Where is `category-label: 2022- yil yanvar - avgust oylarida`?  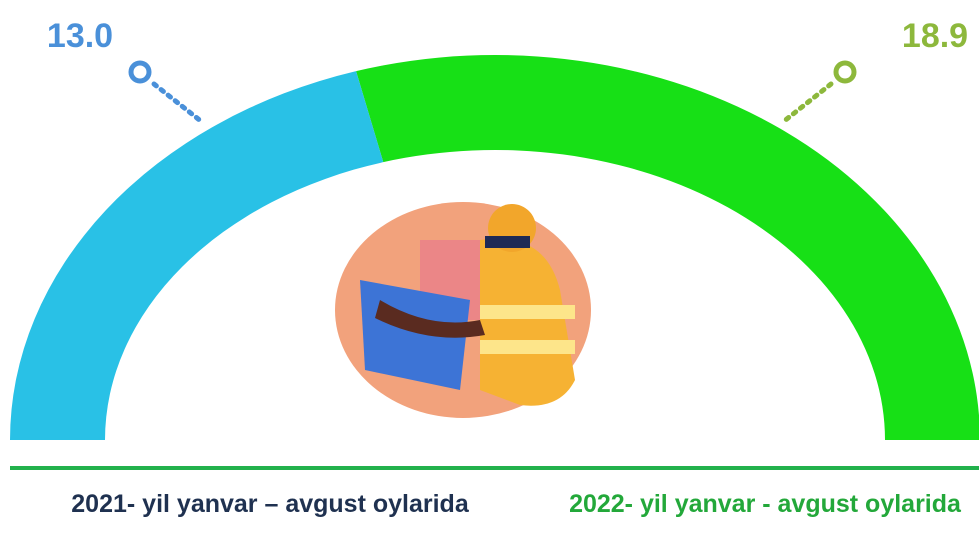
category-label: 2022- yil yanvar - avgust oylarida is located at coordinates (765, 504).